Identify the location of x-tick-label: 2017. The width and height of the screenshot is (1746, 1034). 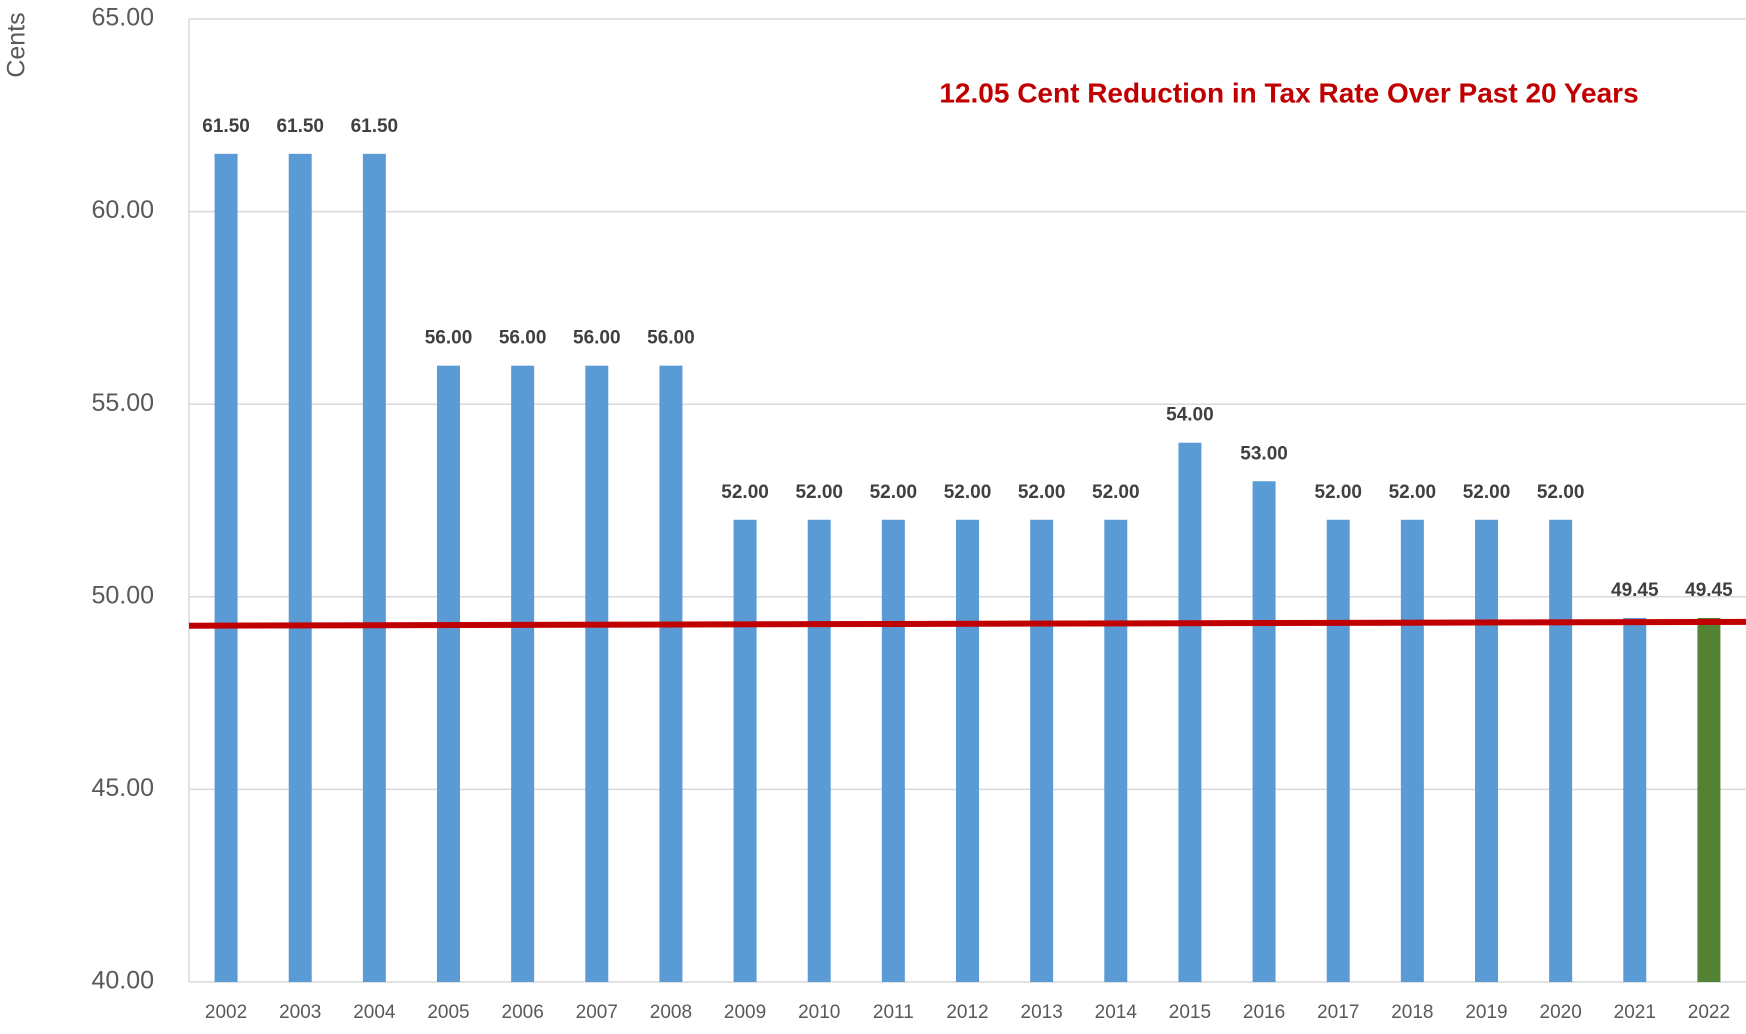
(1338, 1012).